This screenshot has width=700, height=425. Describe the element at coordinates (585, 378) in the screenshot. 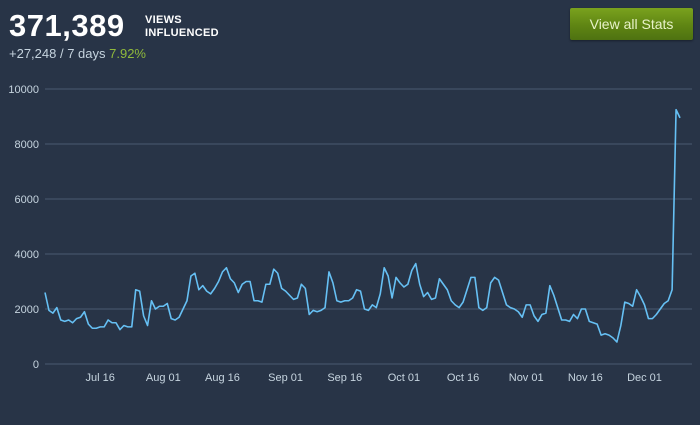

I see `x-tick-label: Nov 16` at that location.